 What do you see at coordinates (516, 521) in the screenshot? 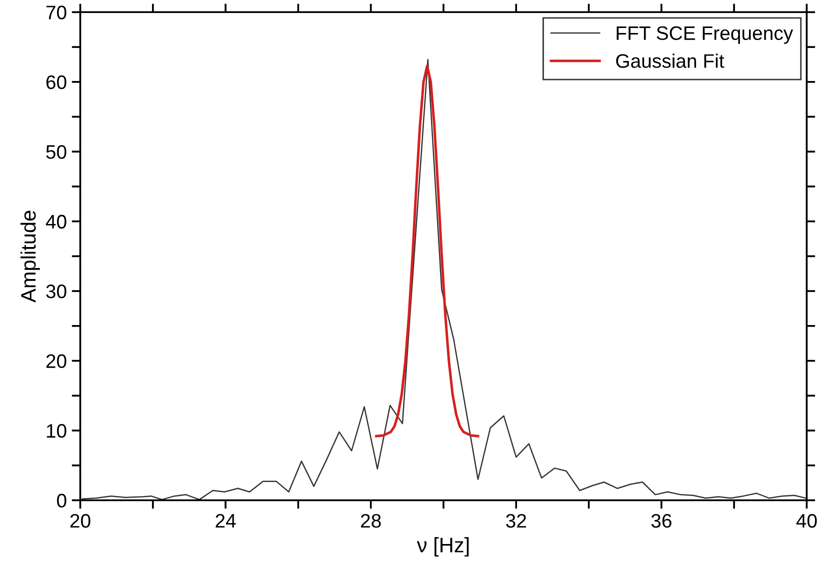
I see `x-tick-label: 32` at bounding box center [516, 521].